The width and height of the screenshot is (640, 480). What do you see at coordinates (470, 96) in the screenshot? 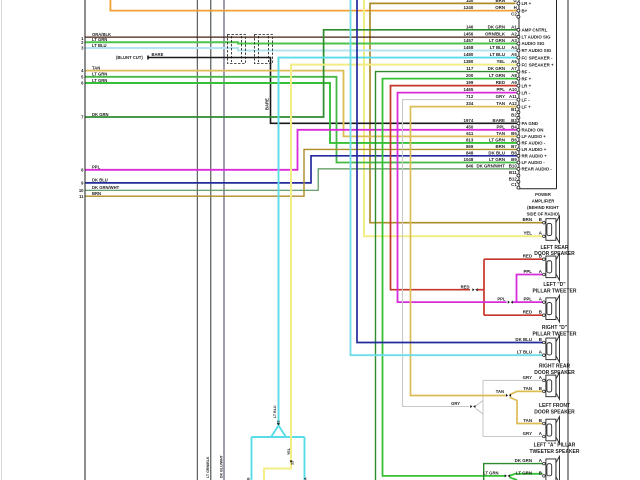
I see `svg-text: 712` at bounding box center [470, 96].